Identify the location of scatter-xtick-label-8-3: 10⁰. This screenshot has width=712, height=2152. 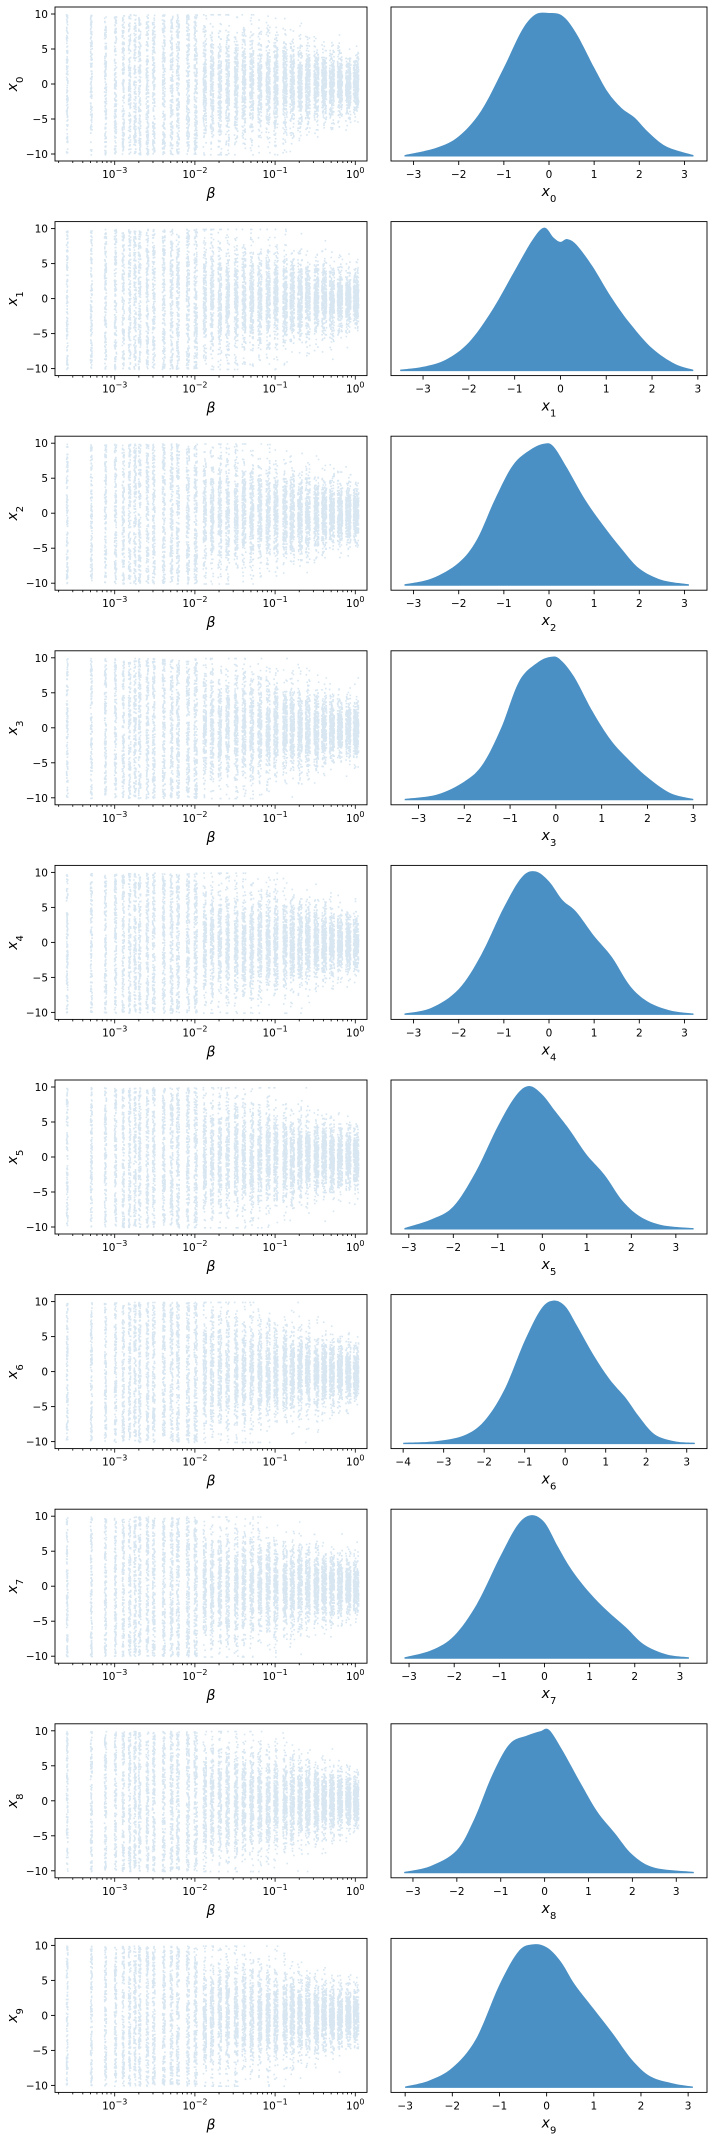
(355, 1890).